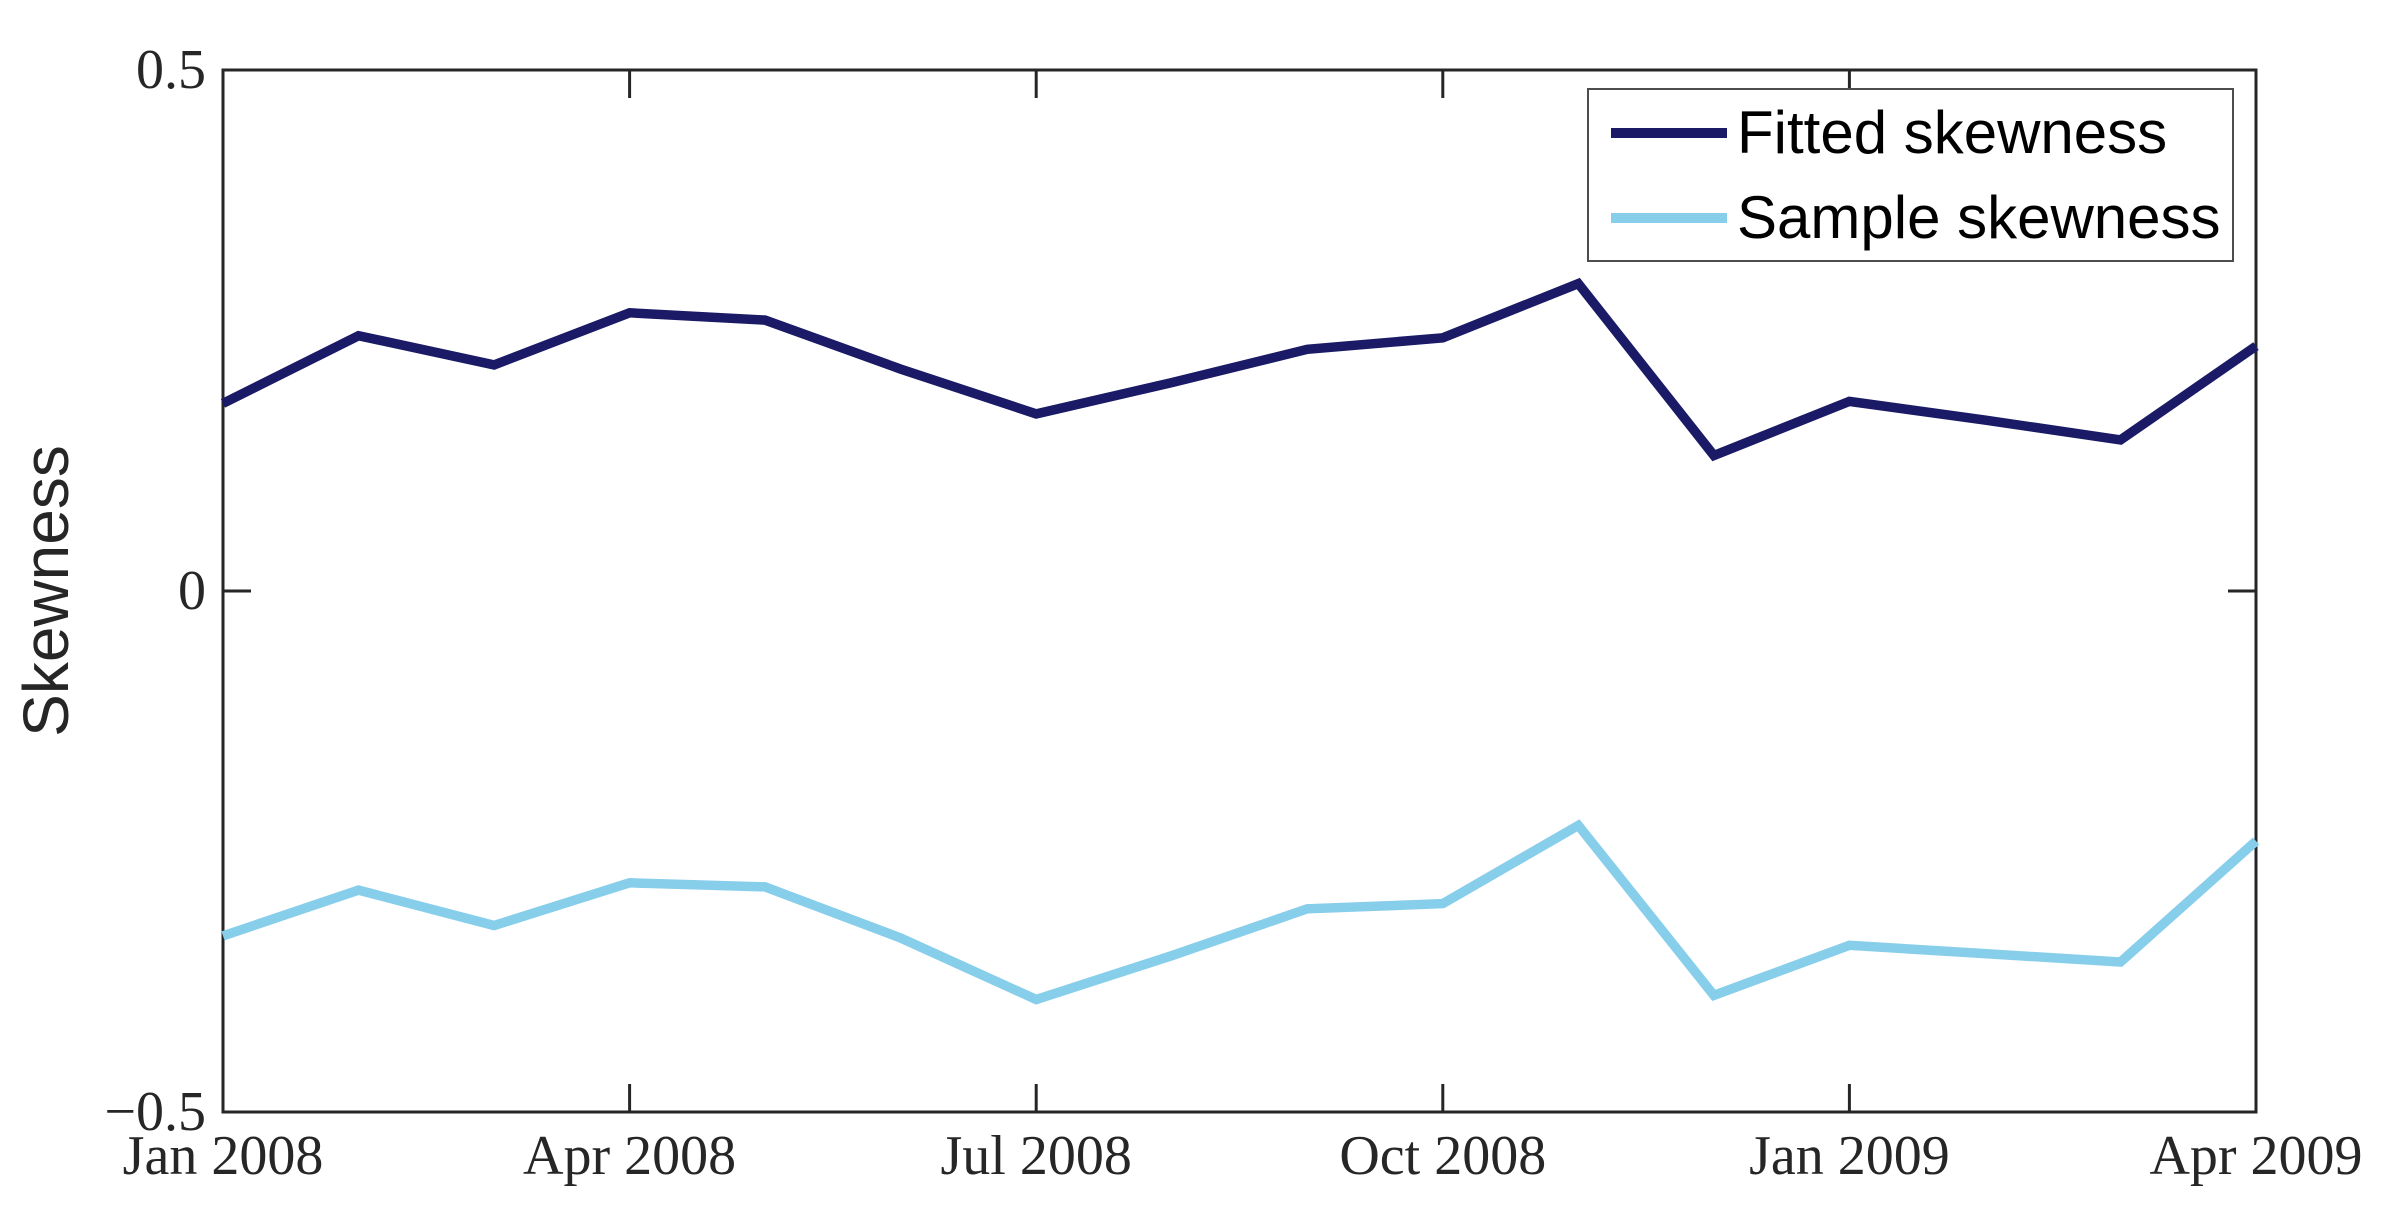 The image size is (2405, 1218). What do you see at coordinates (192, 591) in the screenshot?
I see `y-tick-label: 0` at bounding box center [192, 591].